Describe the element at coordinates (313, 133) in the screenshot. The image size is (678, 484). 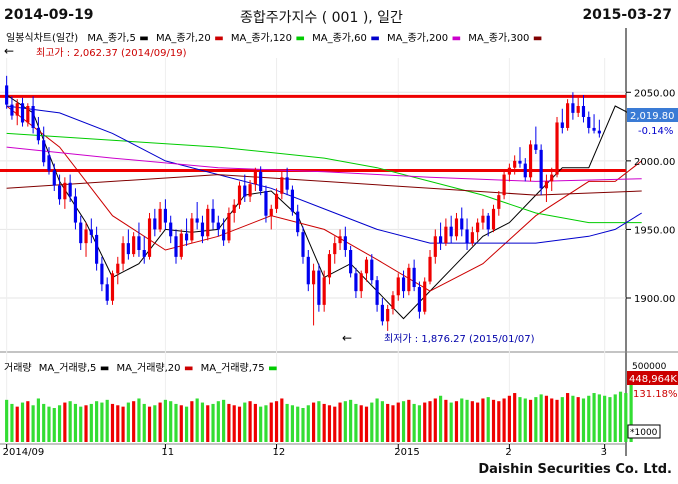
I see `reference-lines` at that location.